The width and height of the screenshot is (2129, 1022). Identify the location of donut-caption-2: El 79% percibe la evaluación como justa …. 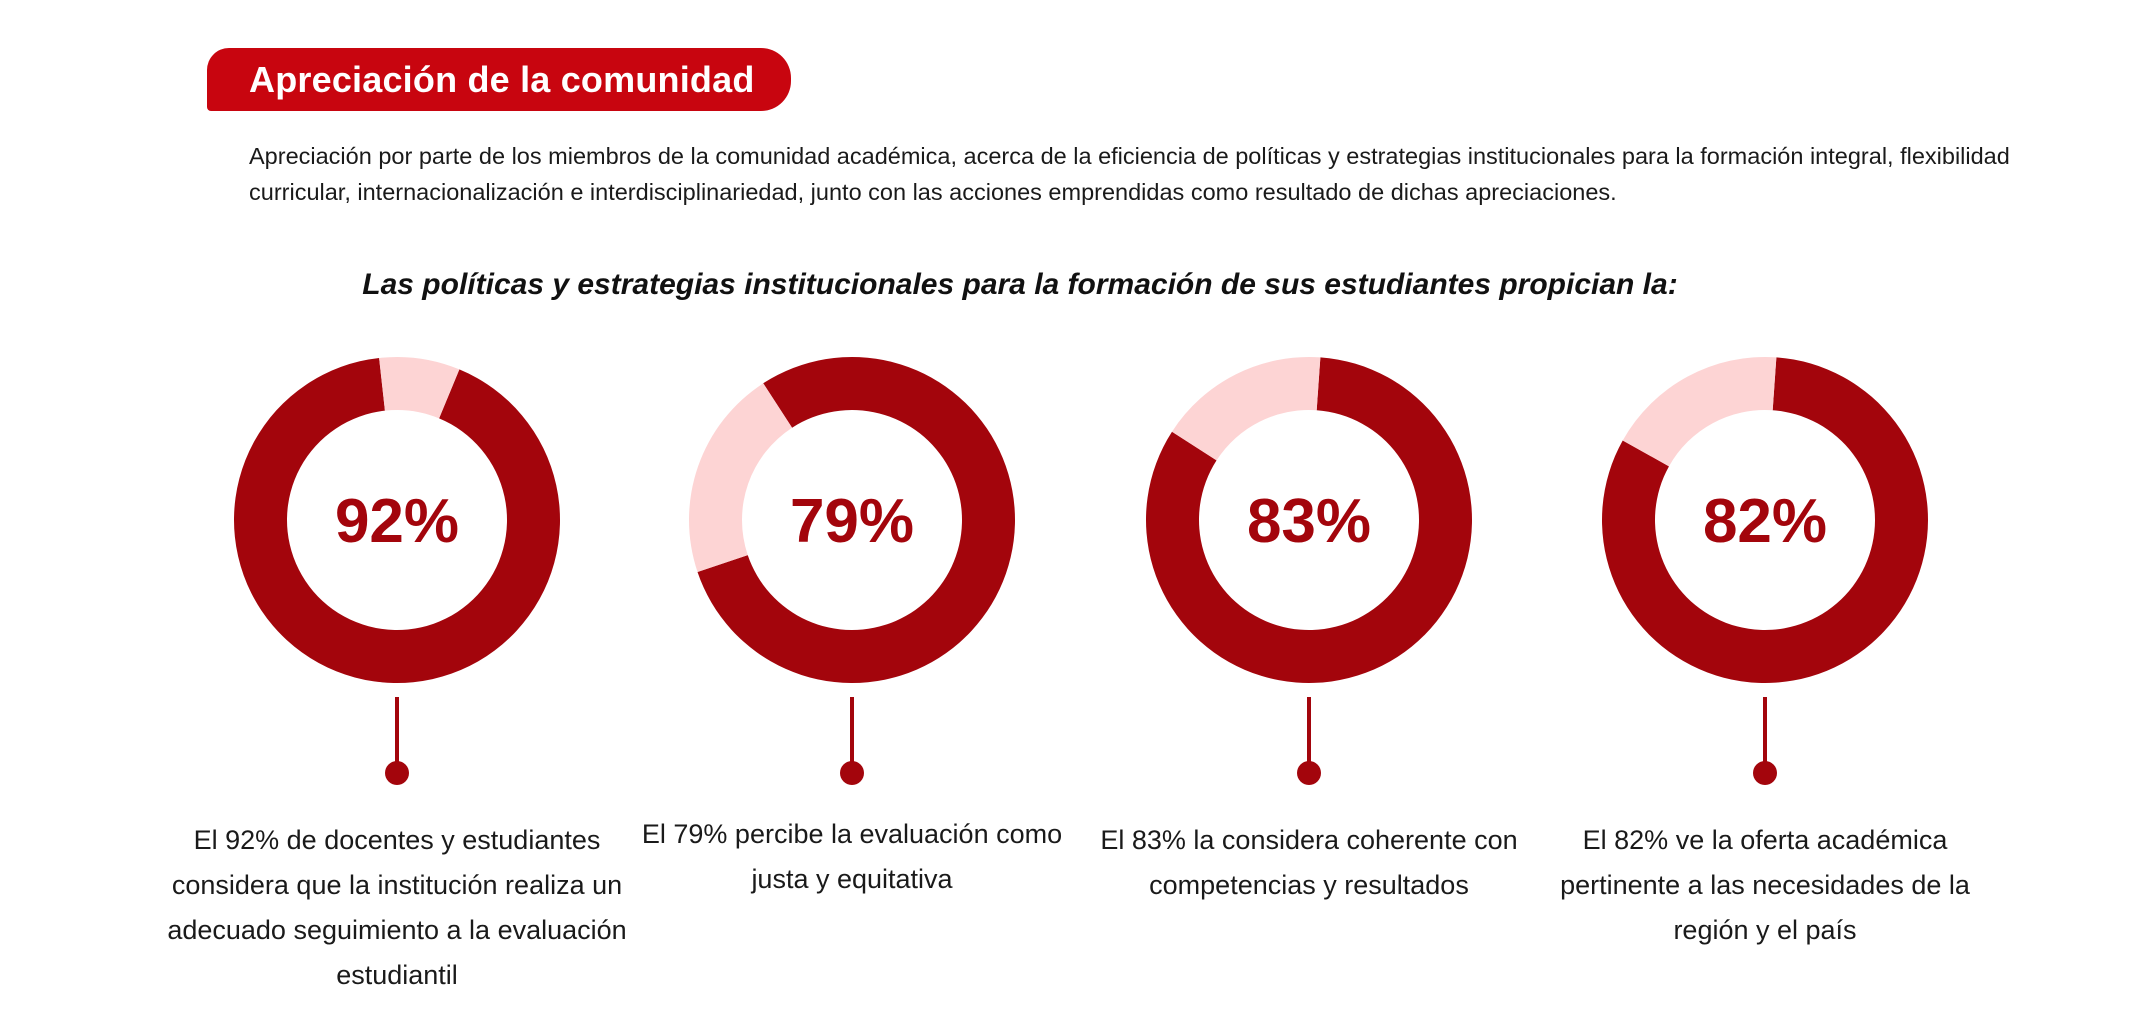
(852, 856).